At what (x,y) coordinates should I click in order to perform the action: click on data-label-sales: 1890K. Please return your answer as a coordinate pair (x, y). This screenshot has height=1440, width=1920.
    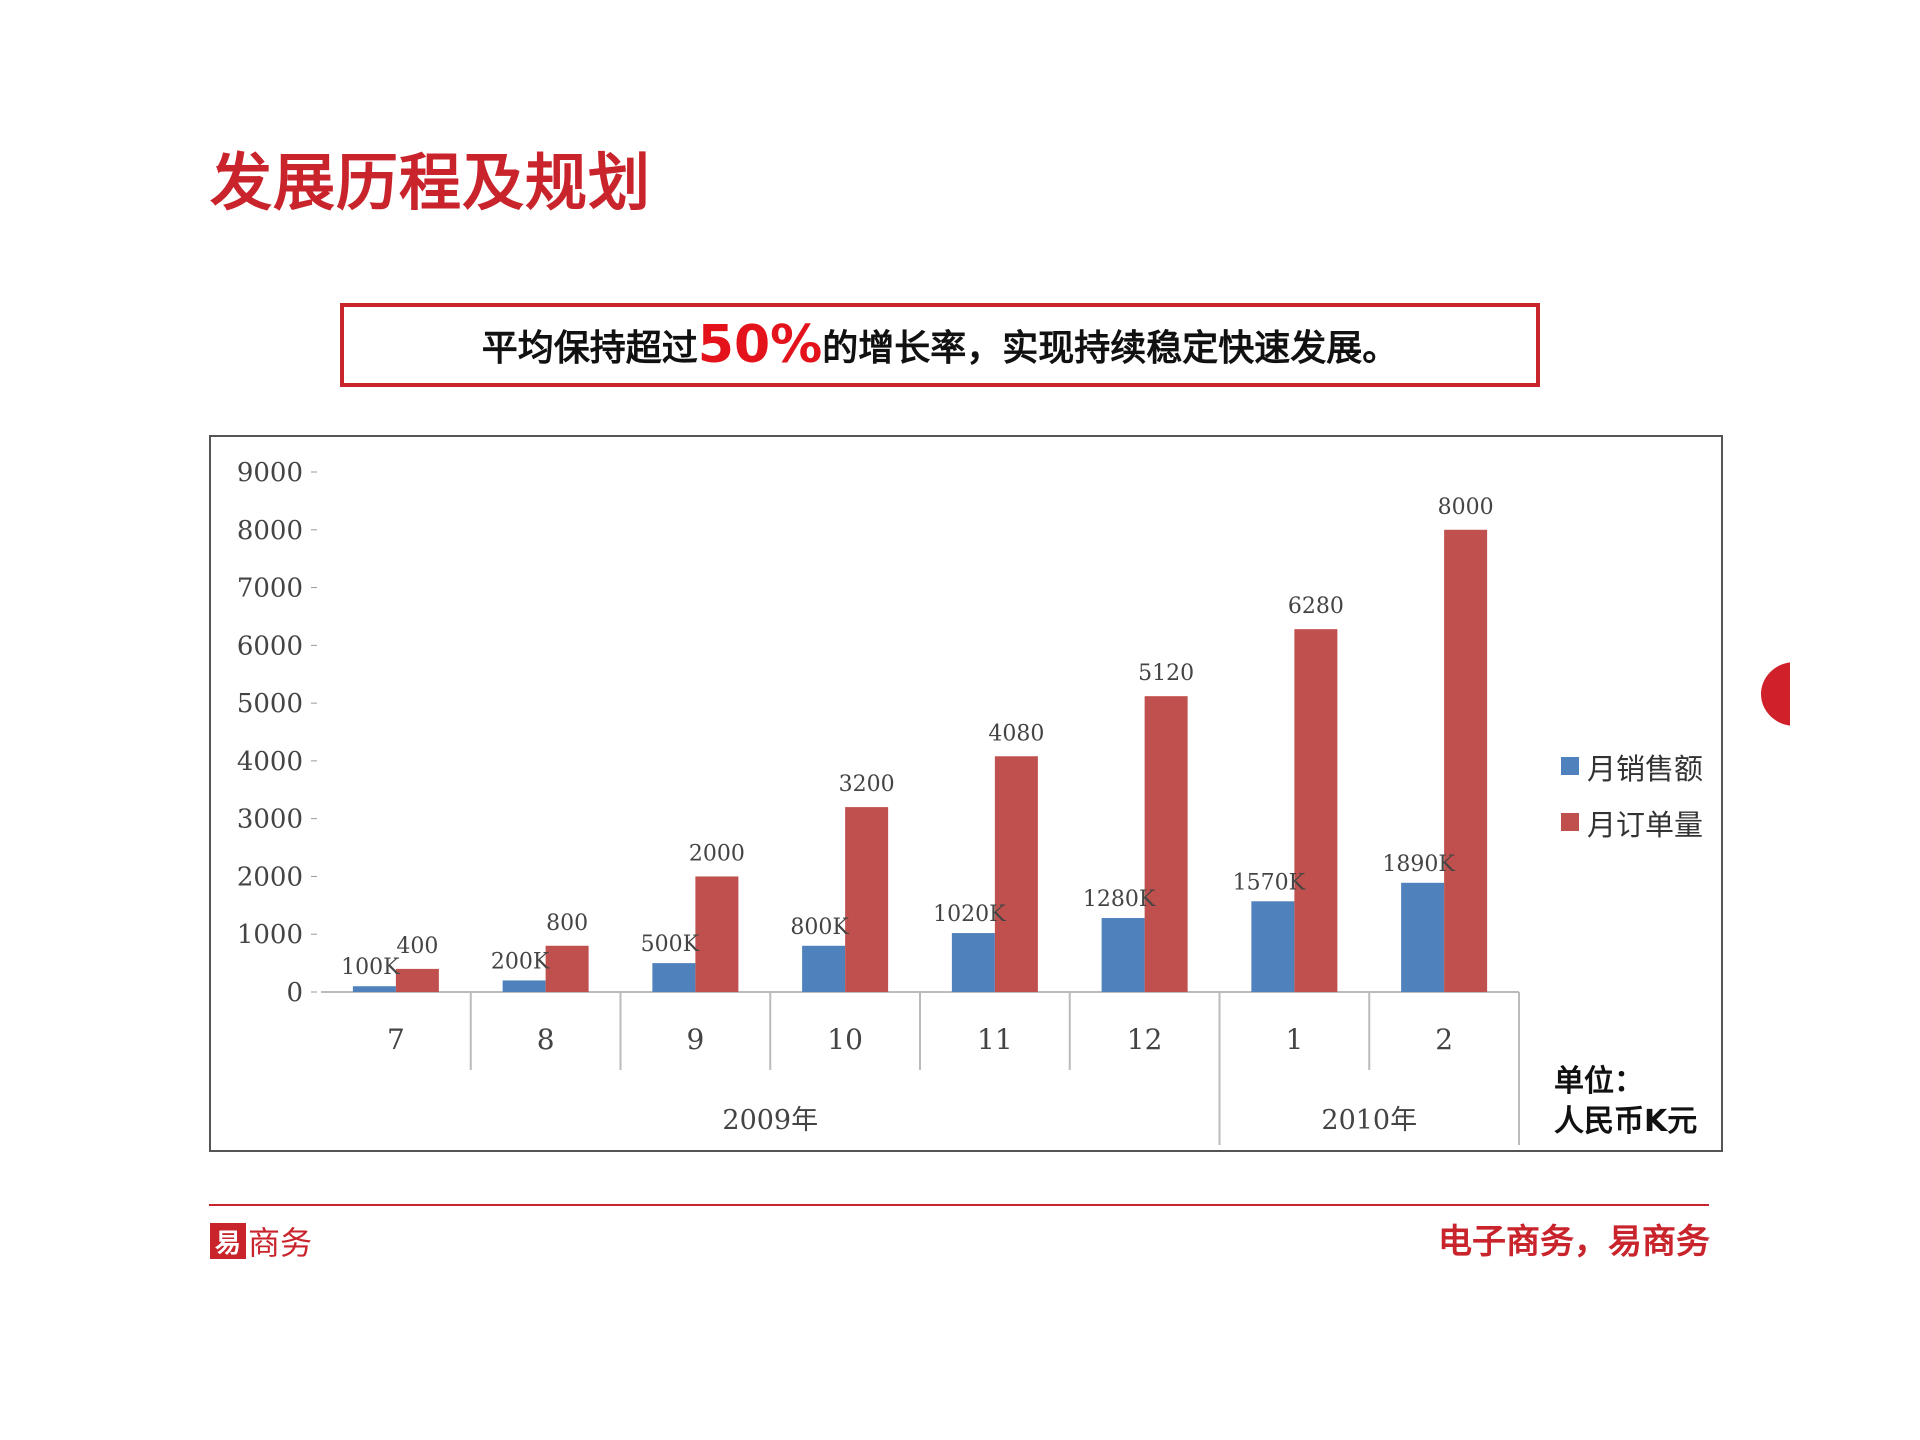
    Looking at the image, I should click on (1418, 864).